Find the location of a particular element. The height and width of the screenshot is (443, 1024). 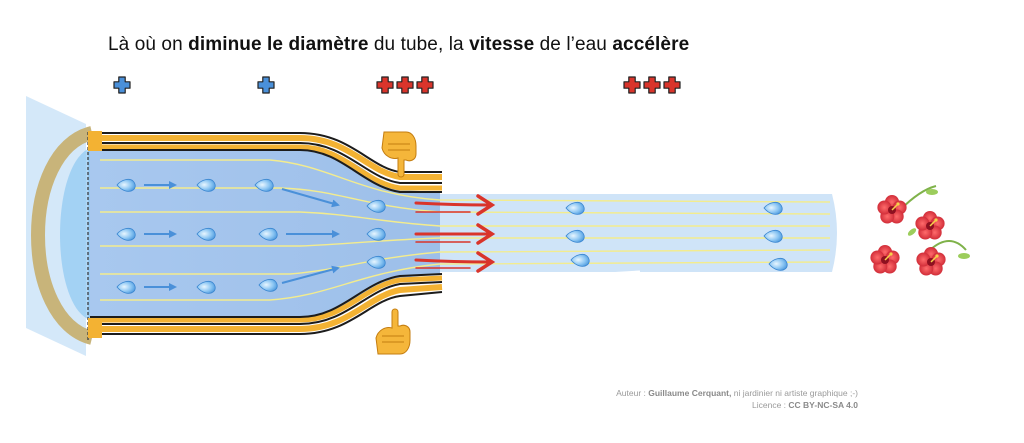

title-part: Là où on is located at coordinates (148, 44).